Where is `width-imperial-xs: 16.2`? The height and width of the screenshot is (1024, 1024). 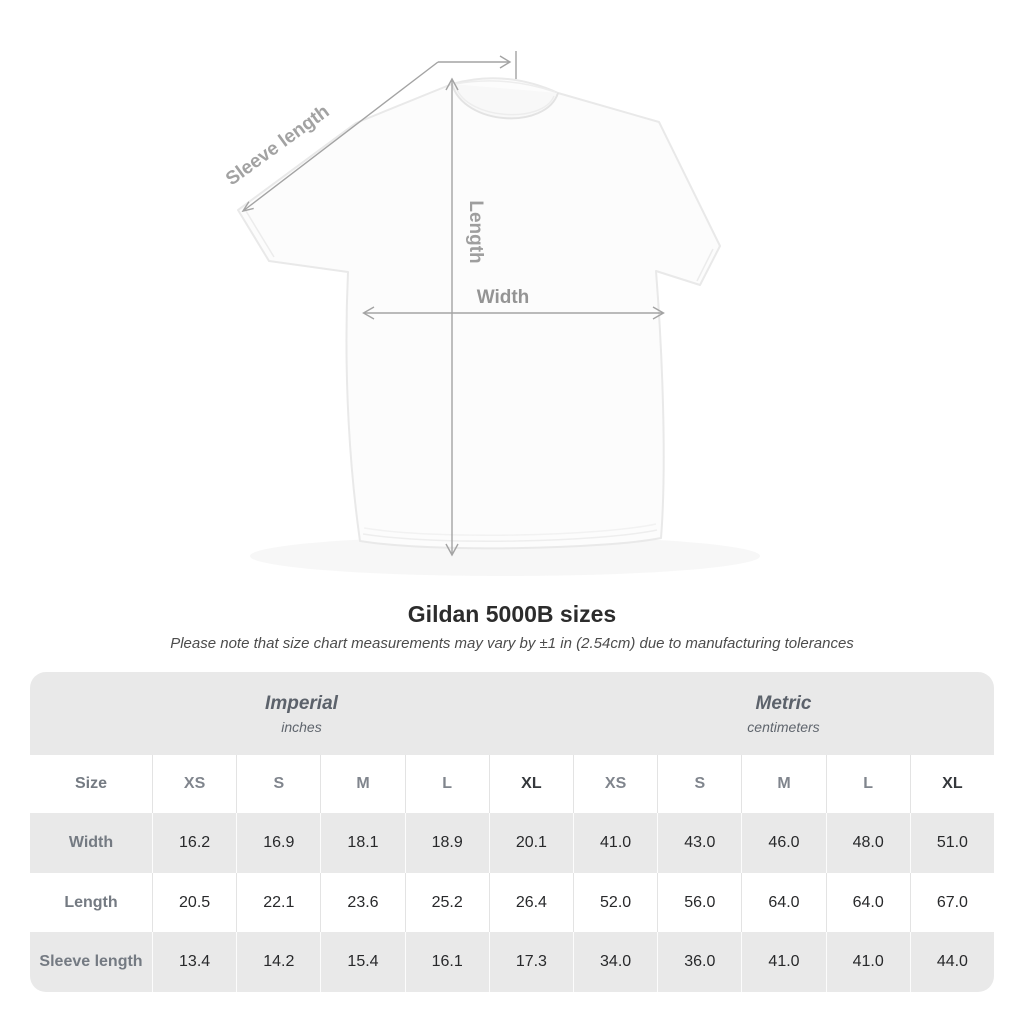
width-imperial-xs: 16.2 is located at coordinates (194, 843).